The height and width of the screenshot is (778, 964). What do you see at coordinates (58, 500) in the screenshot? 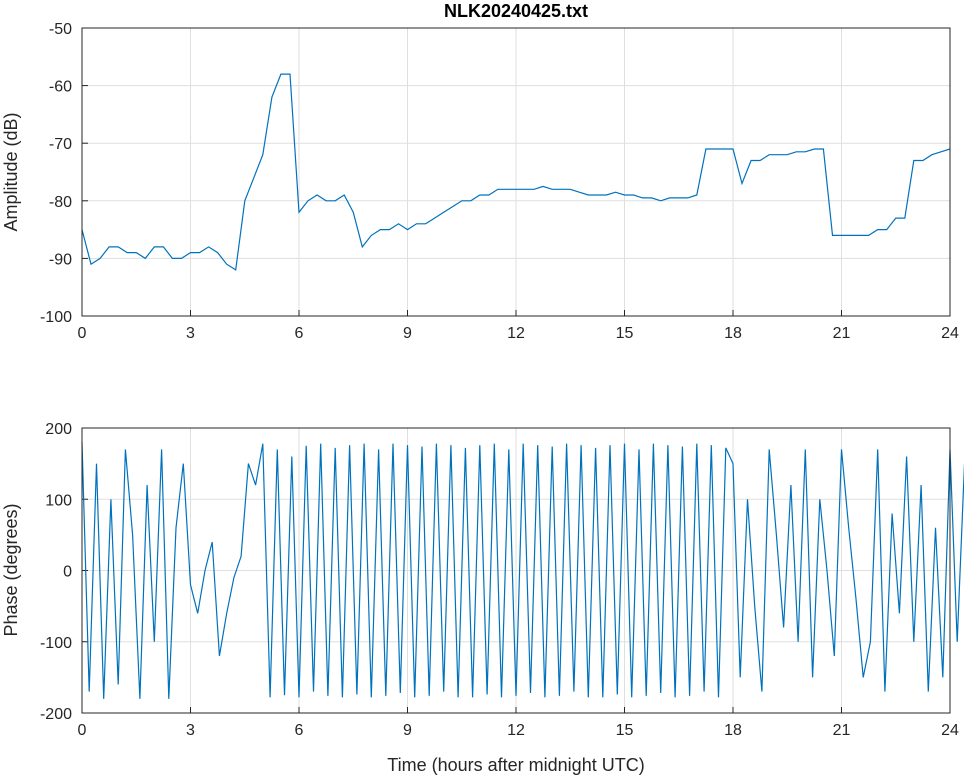
I see `y-tick-label: 100` at bounding box center [58, 500].